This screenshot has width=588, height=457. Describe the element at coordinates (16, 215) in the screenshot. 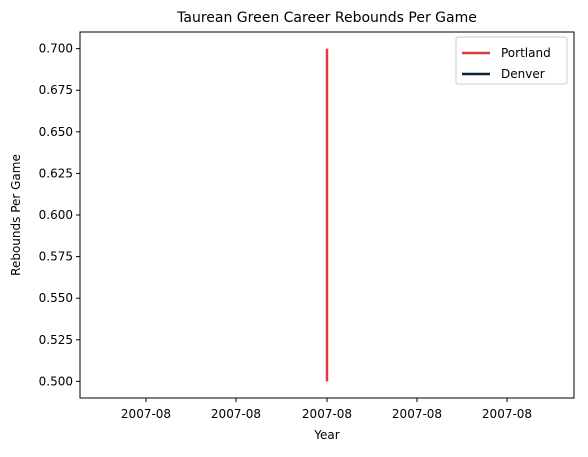

I see `y-axis-label: Rebounds Per Game` at that location.